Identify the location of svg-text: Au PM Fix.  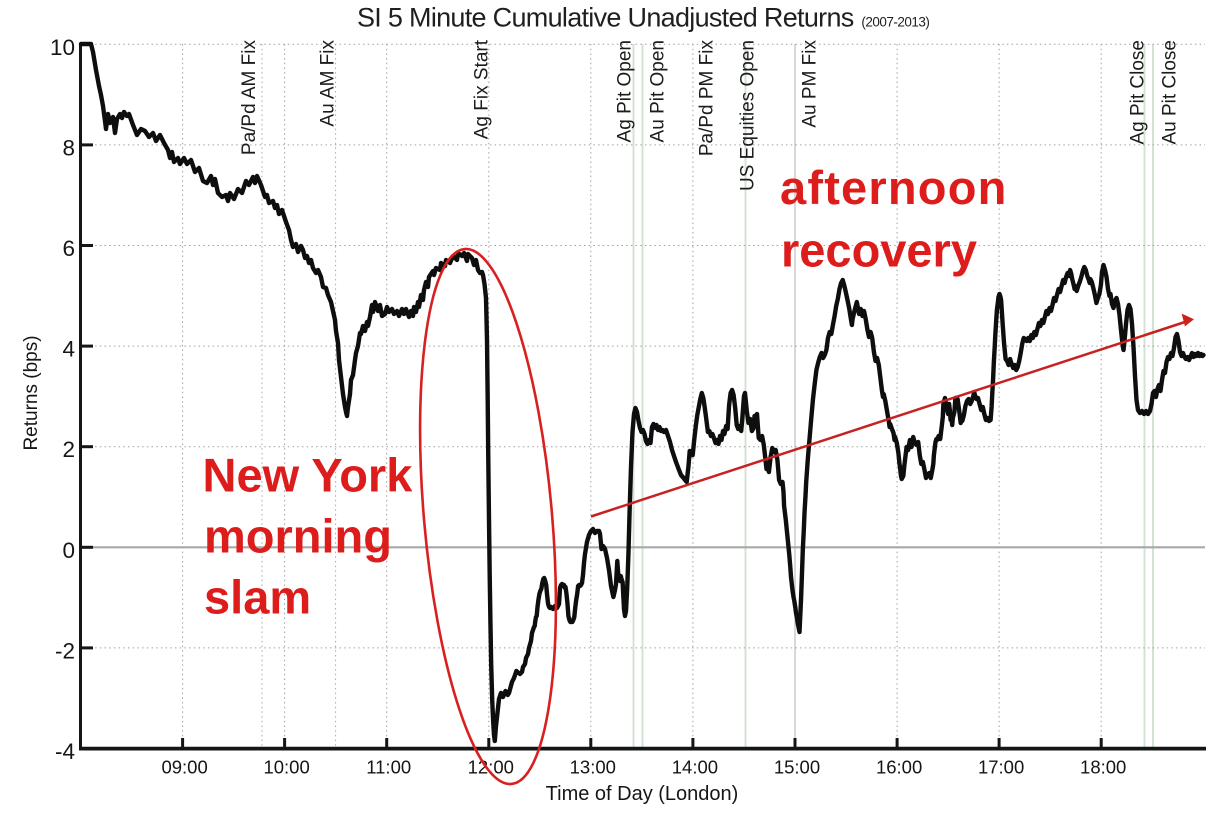
(810, 84).